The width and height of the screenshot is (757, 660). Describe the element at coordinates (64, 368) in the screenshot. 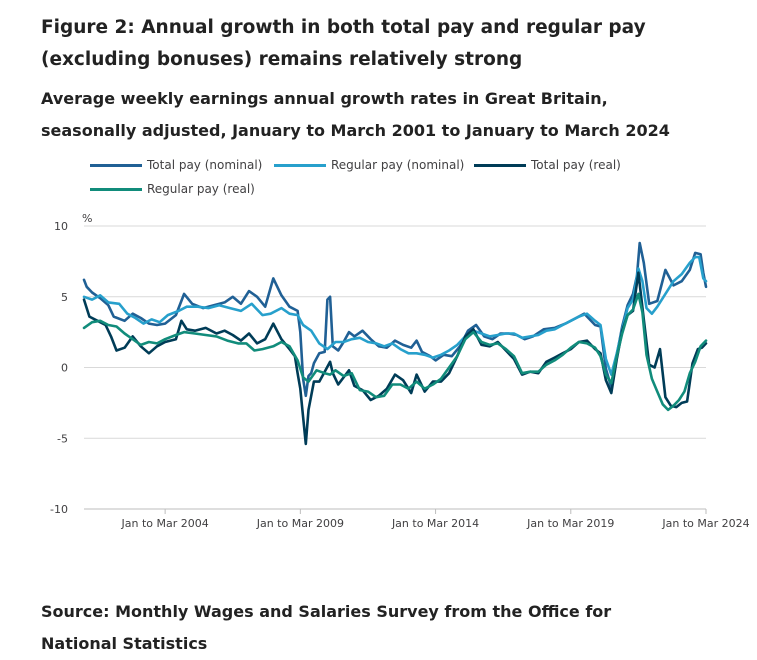

I see `y-tick-label: 0` at that location.